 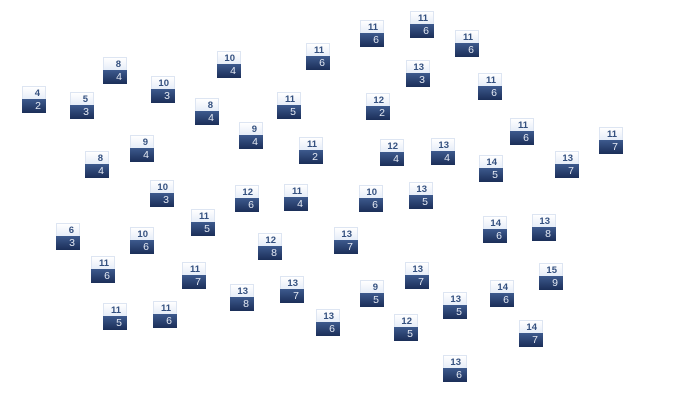 I want to click on tile-bottom-value: 9, so click(x=551, y=283).